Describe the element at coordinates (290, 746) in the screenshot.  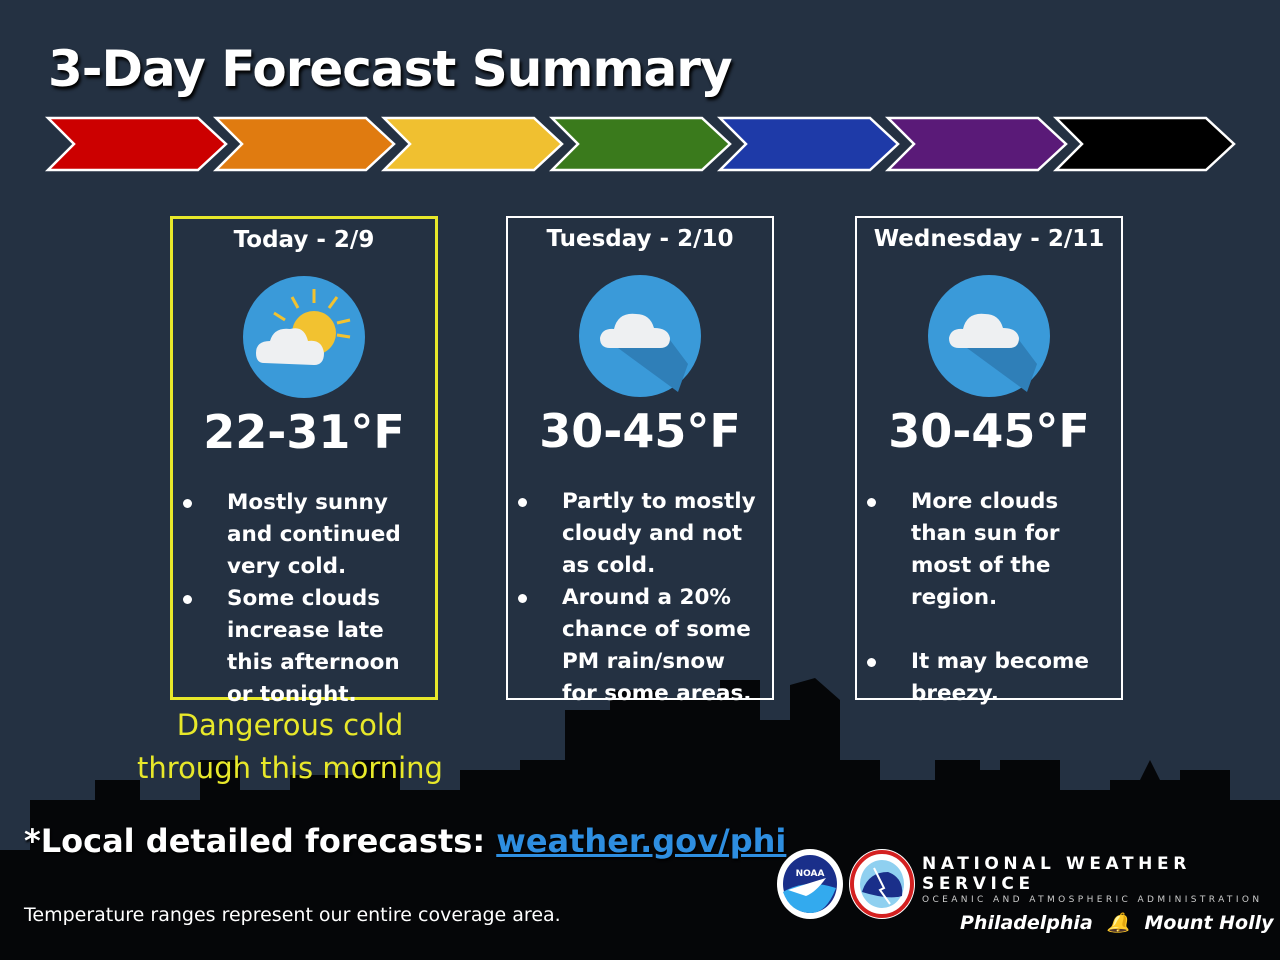
I see `cold-warning: Dangerous cold through this morning` at that location.